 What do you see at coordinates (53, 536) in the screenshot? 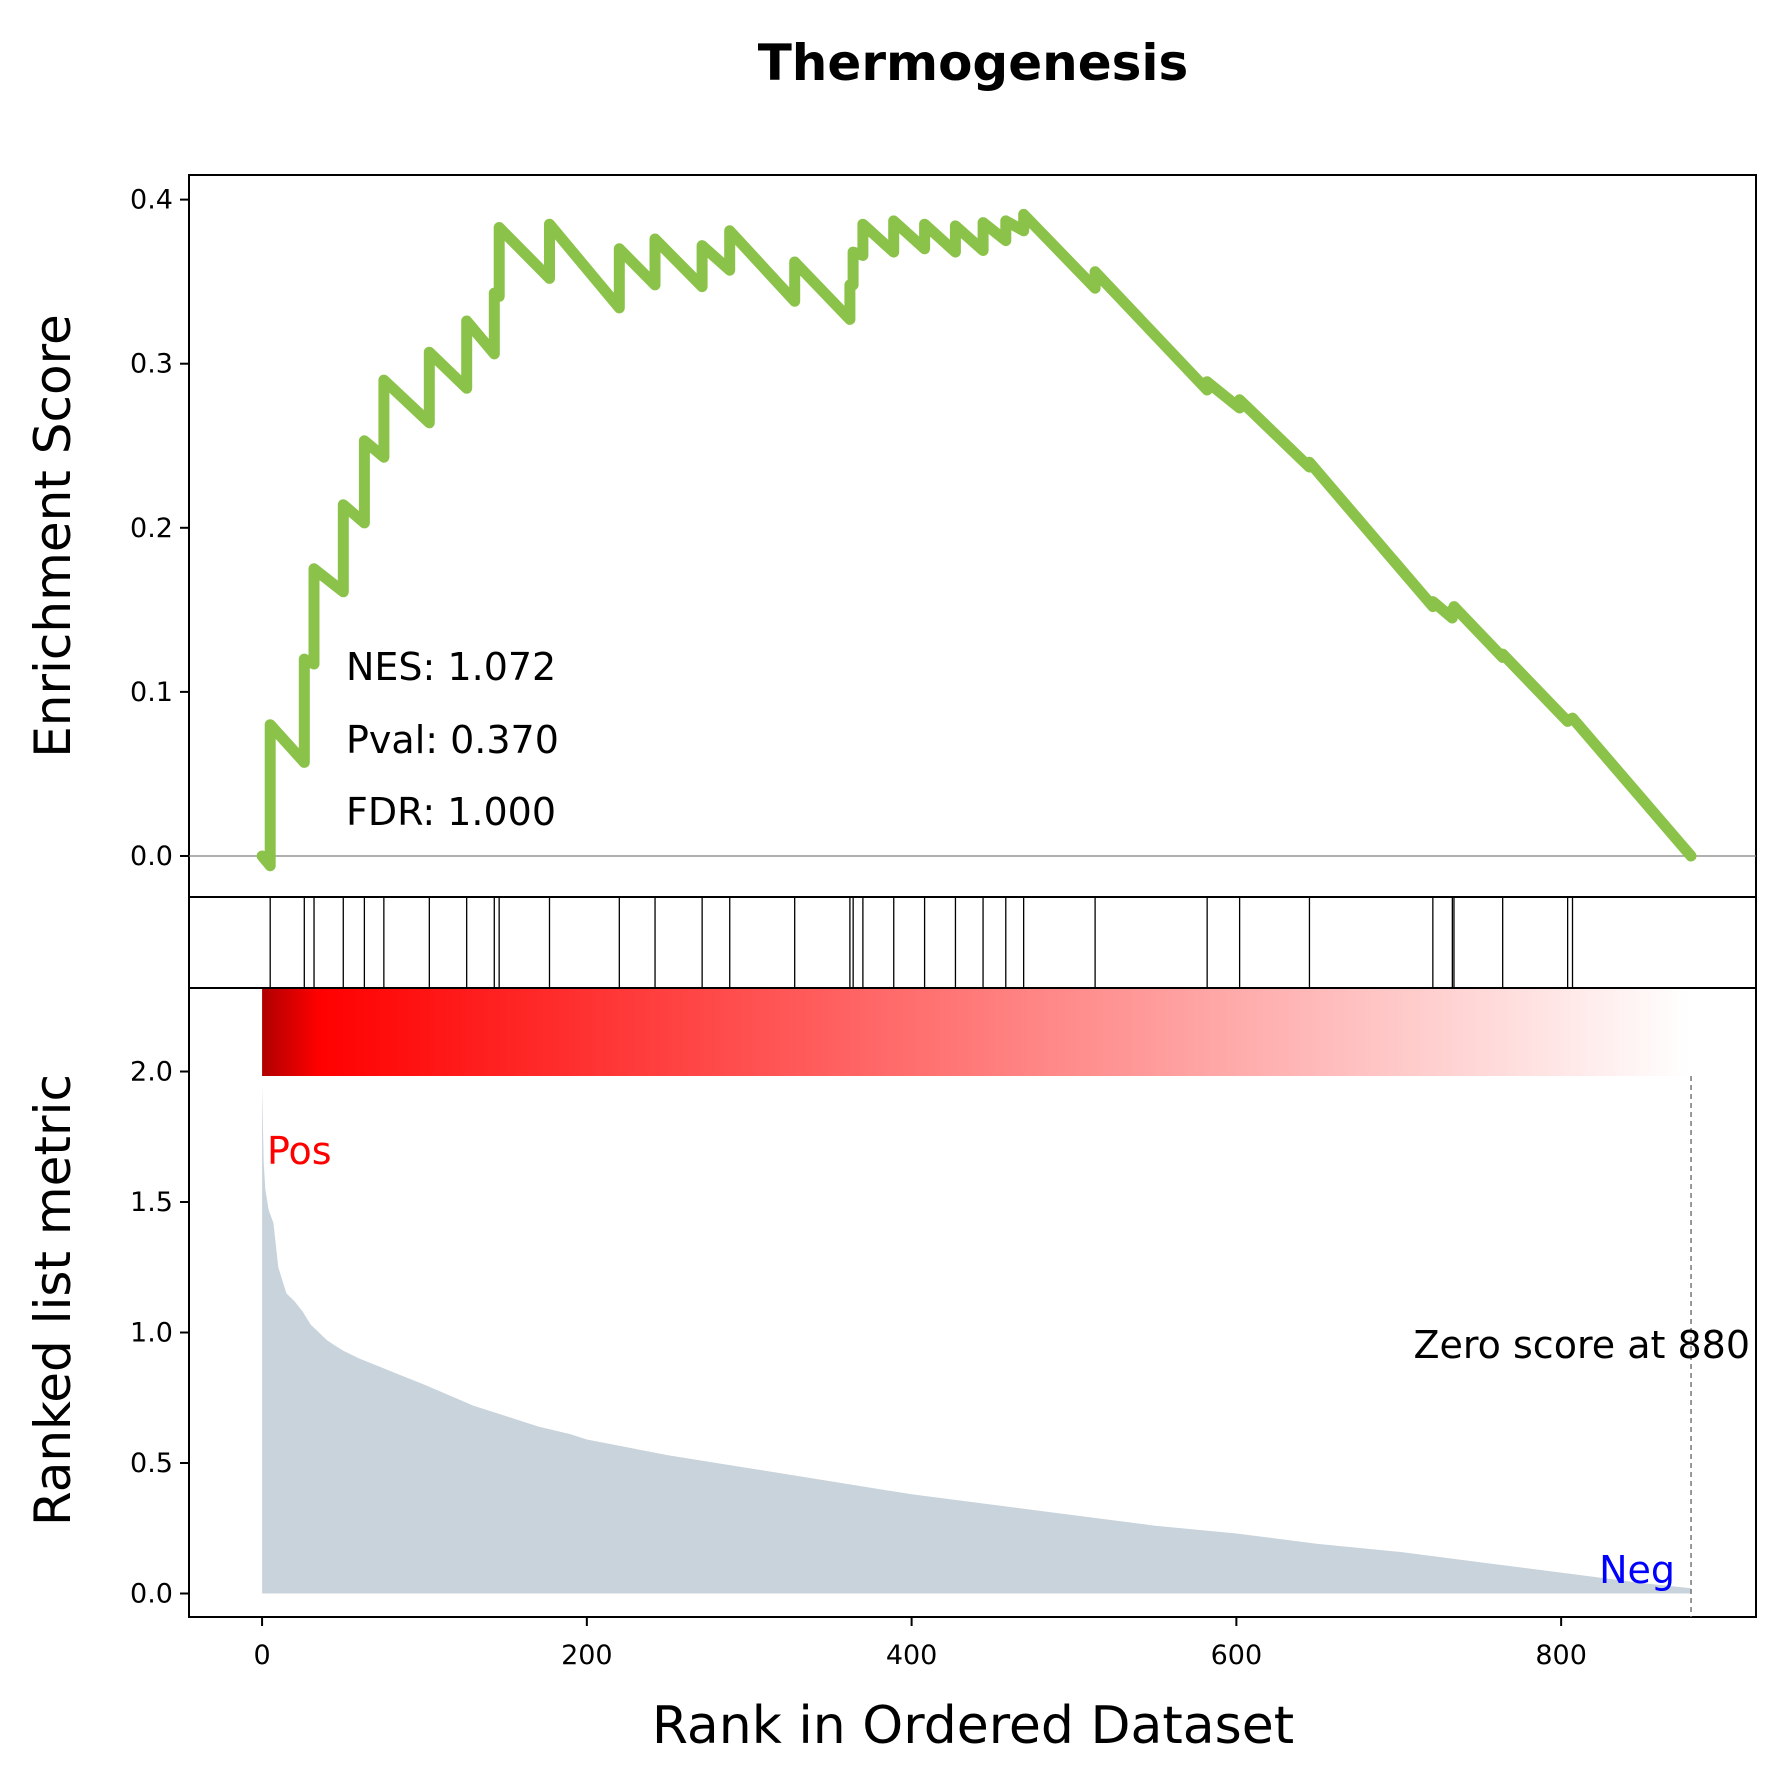
I see `es-axis-label: Enrichment Score` at bounding box center [53, 536].